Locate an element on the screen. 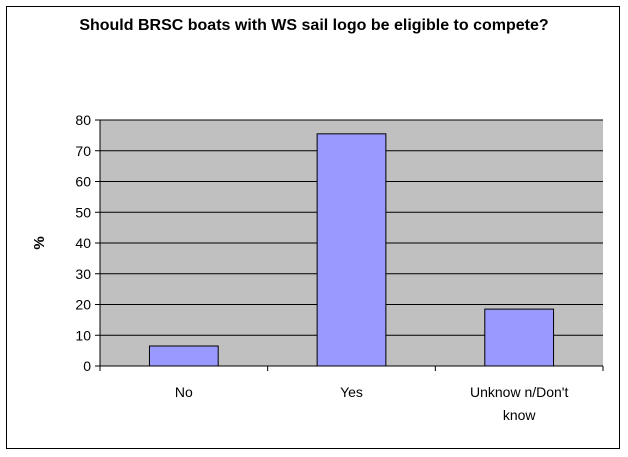 The width and height of the screenshot is (628, 457). y-tick-label: 80 is located at coordinates (83, 120).